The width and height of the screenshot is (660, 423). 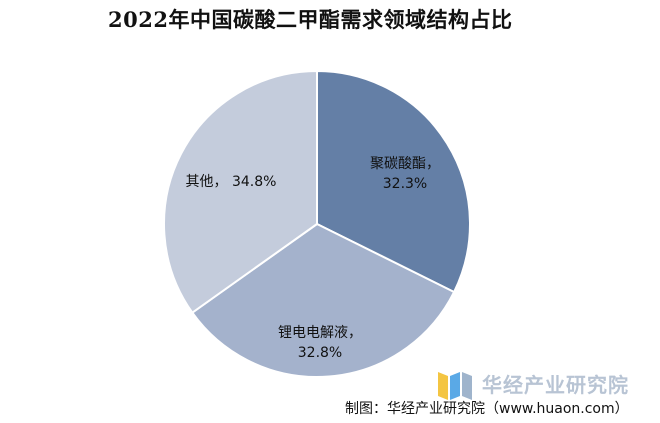 What do you see at coordinates (231, 182) in the screenshot?
I see `slice-label-2: 其他， 34.8%` at bounding box center [231, 182].